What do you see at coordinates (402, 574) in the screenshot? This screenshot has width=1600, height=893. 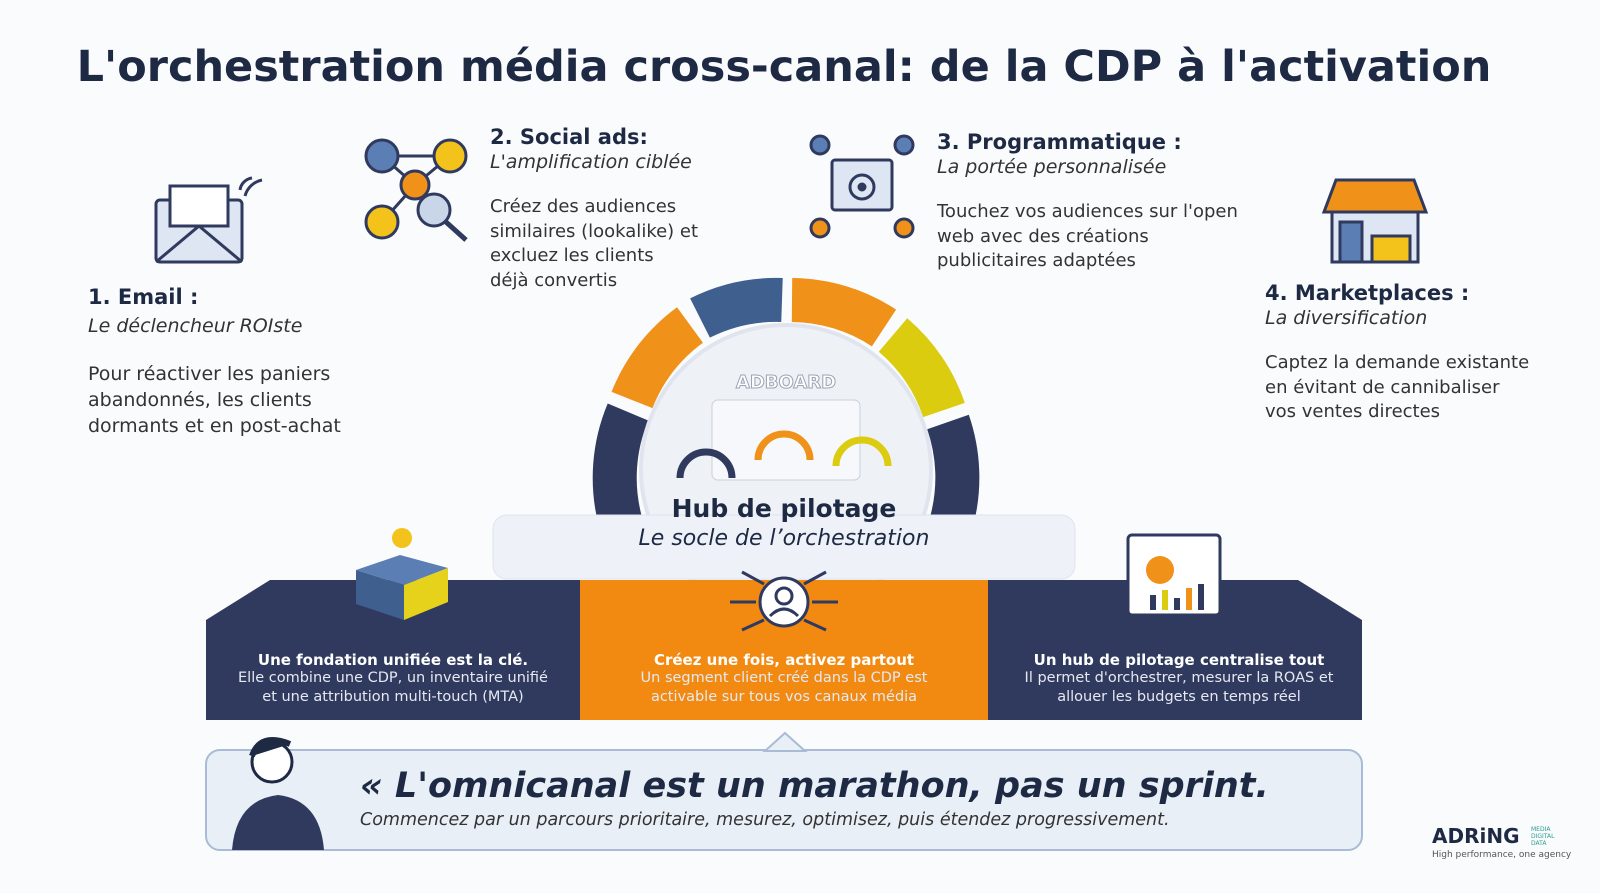 I see `cube-icon` at bounding box center [402, 574].